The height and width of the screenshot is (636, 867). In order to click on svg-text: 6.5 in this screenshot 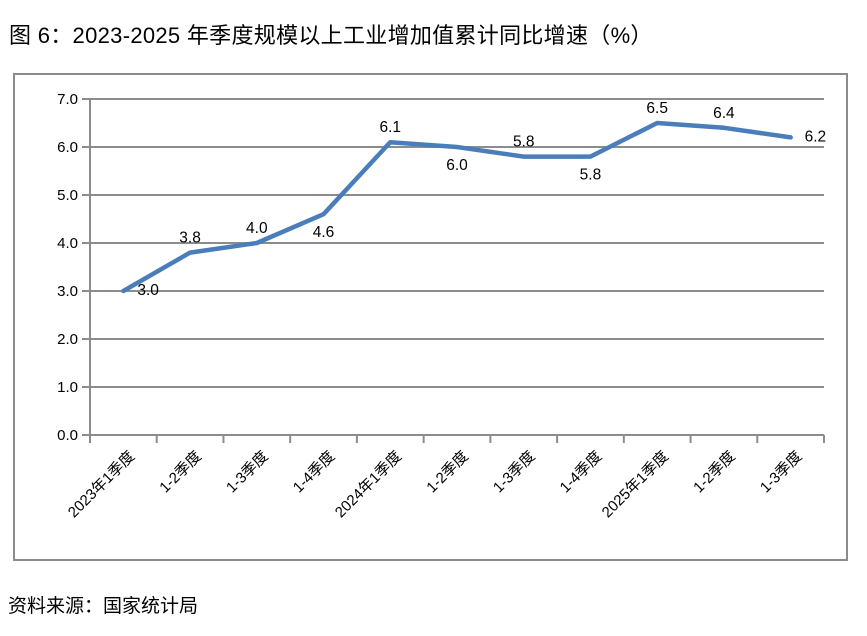, I will do `click(657, 108)`.